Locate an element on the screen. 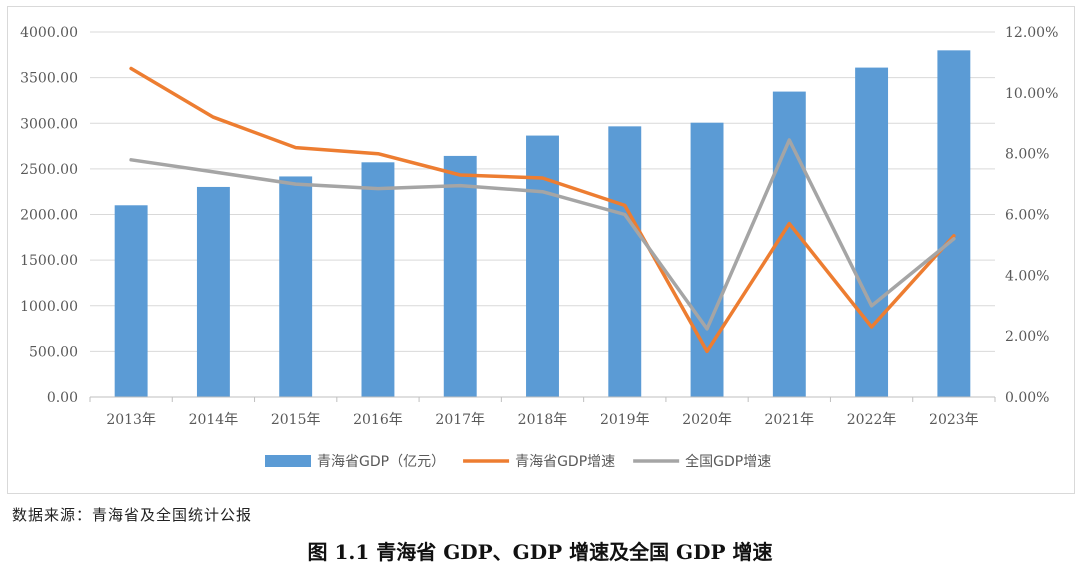 The width and height of the screenshot is (1080, 570). y-left-tick-label: 500.00 is located at coordinates (53, 352).